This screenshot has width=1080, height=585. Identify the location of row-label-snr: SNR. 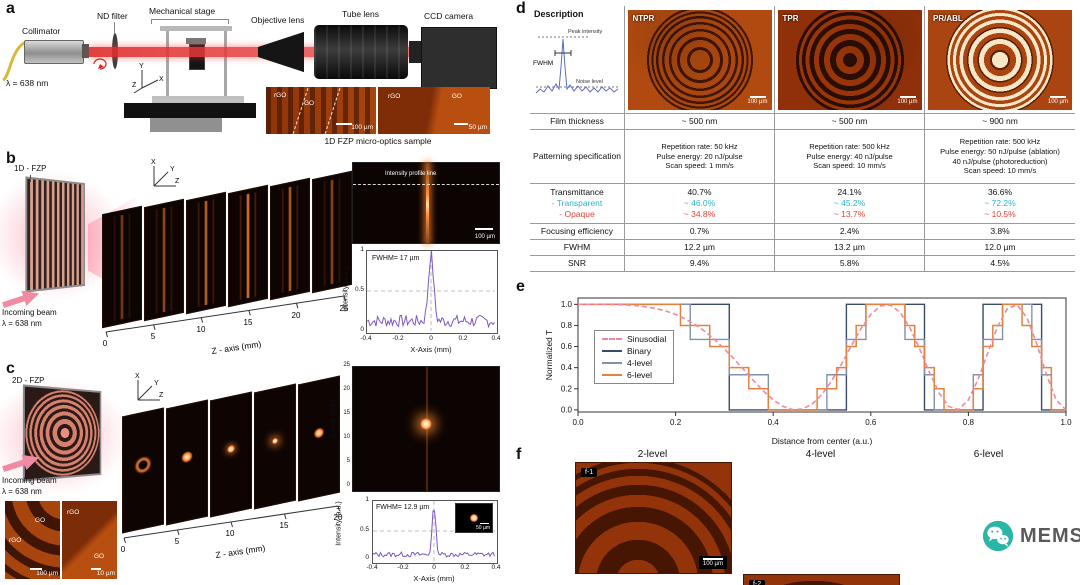
(577, 264).